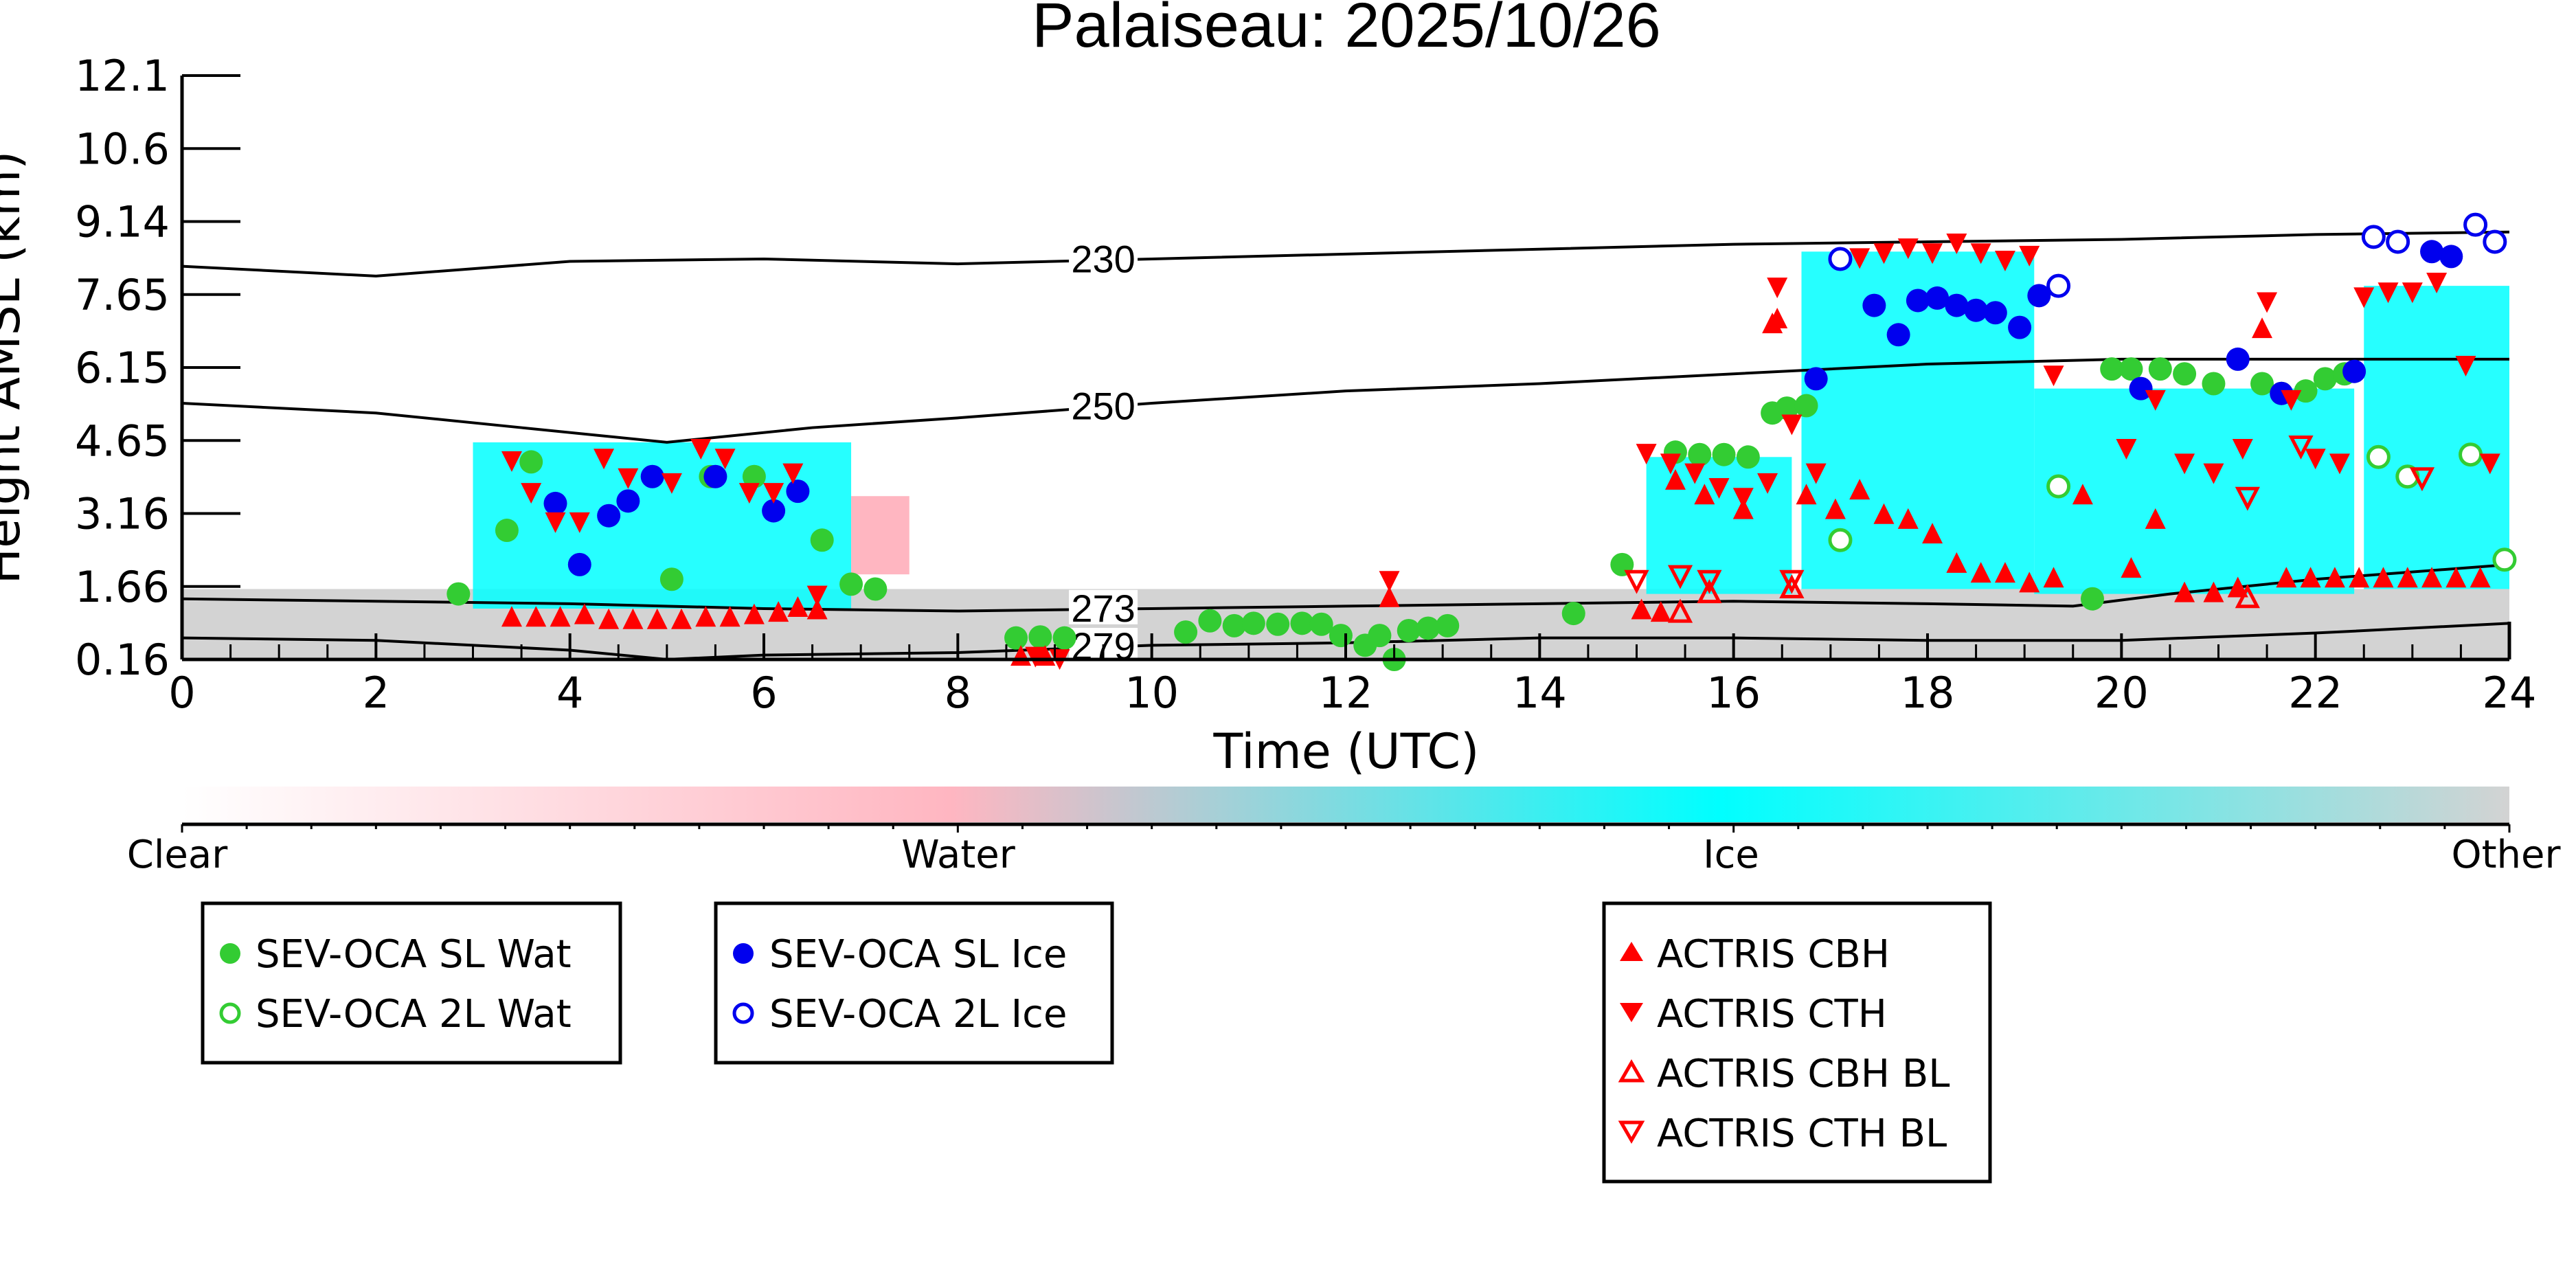 The width and height of the screenshot is (2576, 1288). What do you see at coordinates (122, 660) in the screenshot?
I see `y-tick-label-0: 0.16` at bounding box center [122, 660].